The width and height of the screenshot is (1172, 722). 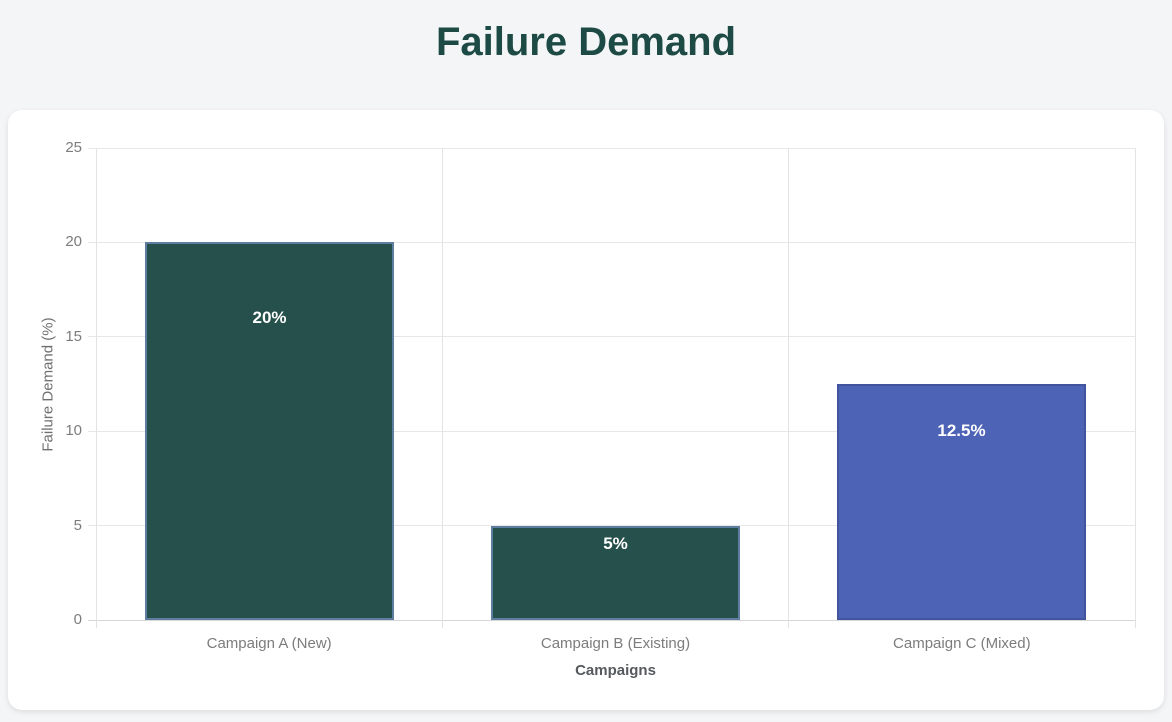 What do you see at coordinates (73, 147) in the screenshot?
I see `y-tick-label-25: 25` at bounding box center [73, 147].